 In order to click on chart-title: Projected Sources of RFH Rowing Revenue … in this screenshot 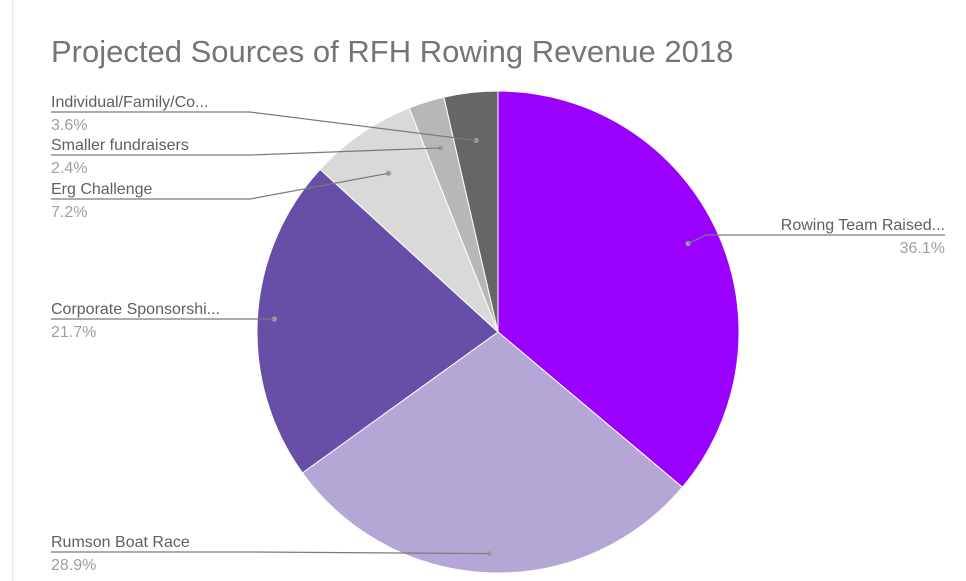, I will do `click(392, 51)`.